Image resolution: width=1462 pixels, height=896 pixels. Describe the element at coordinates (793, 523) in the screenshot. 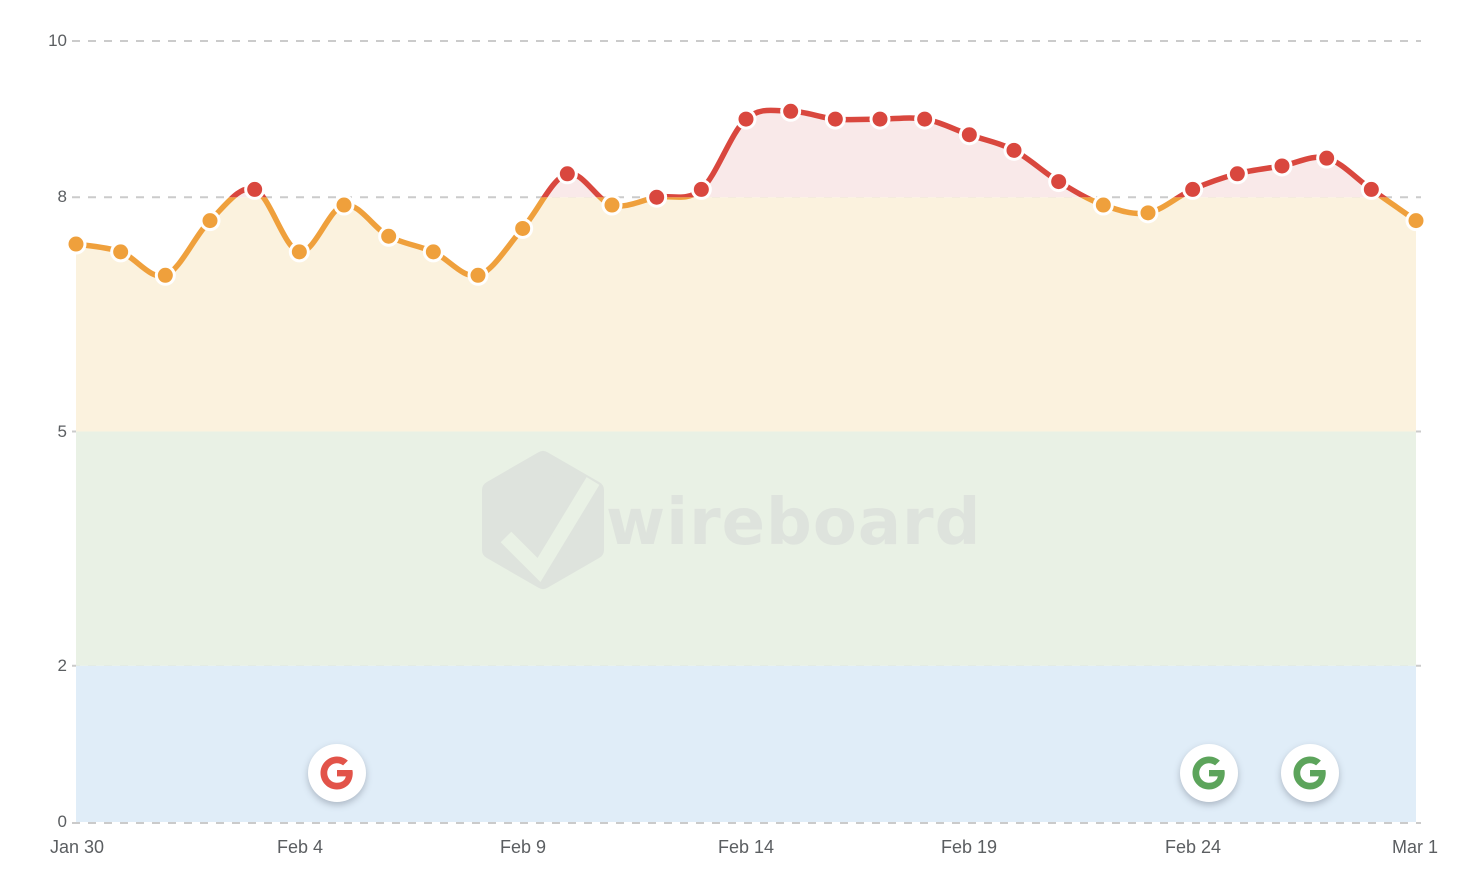

I see `wireboard-watermark-text: wireboard` at that location.